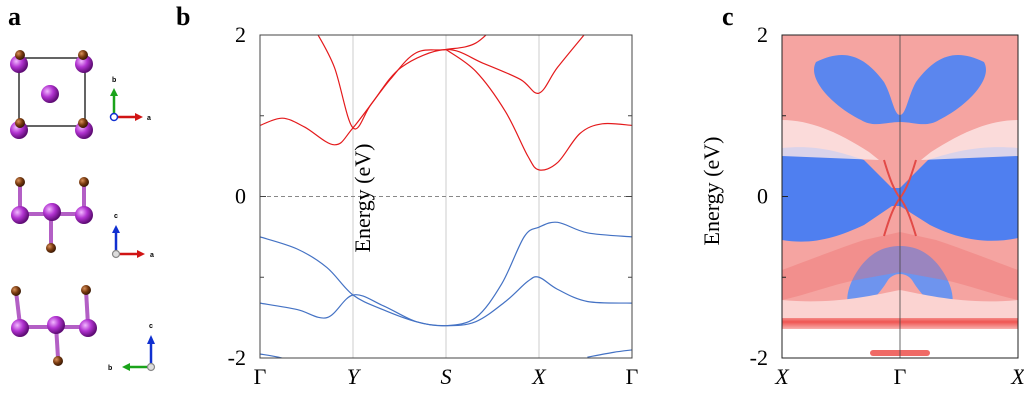 Image resolution: width=1024 pixels, height=396 pixels. I want to click on top-view-unit-cell, so click(51, 94).